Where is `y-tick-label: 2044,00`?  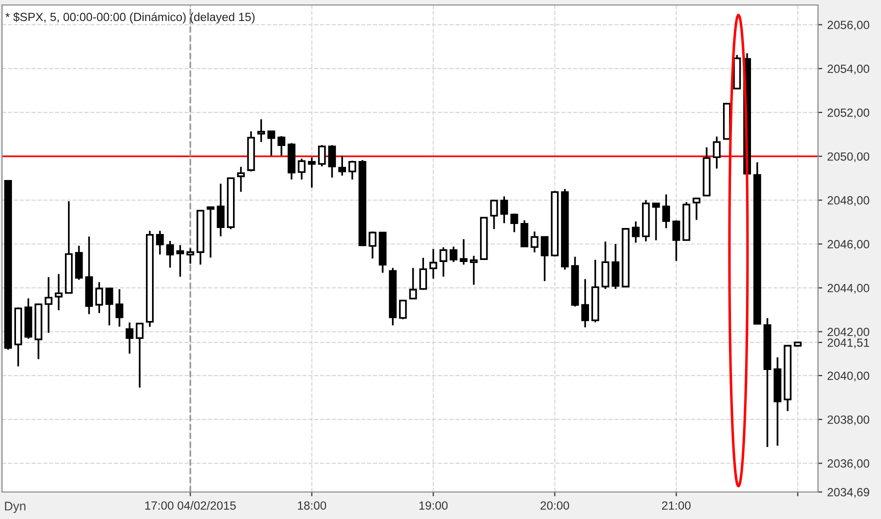
y-tick-label: 2044,00 is located at coordinates (849, 289).